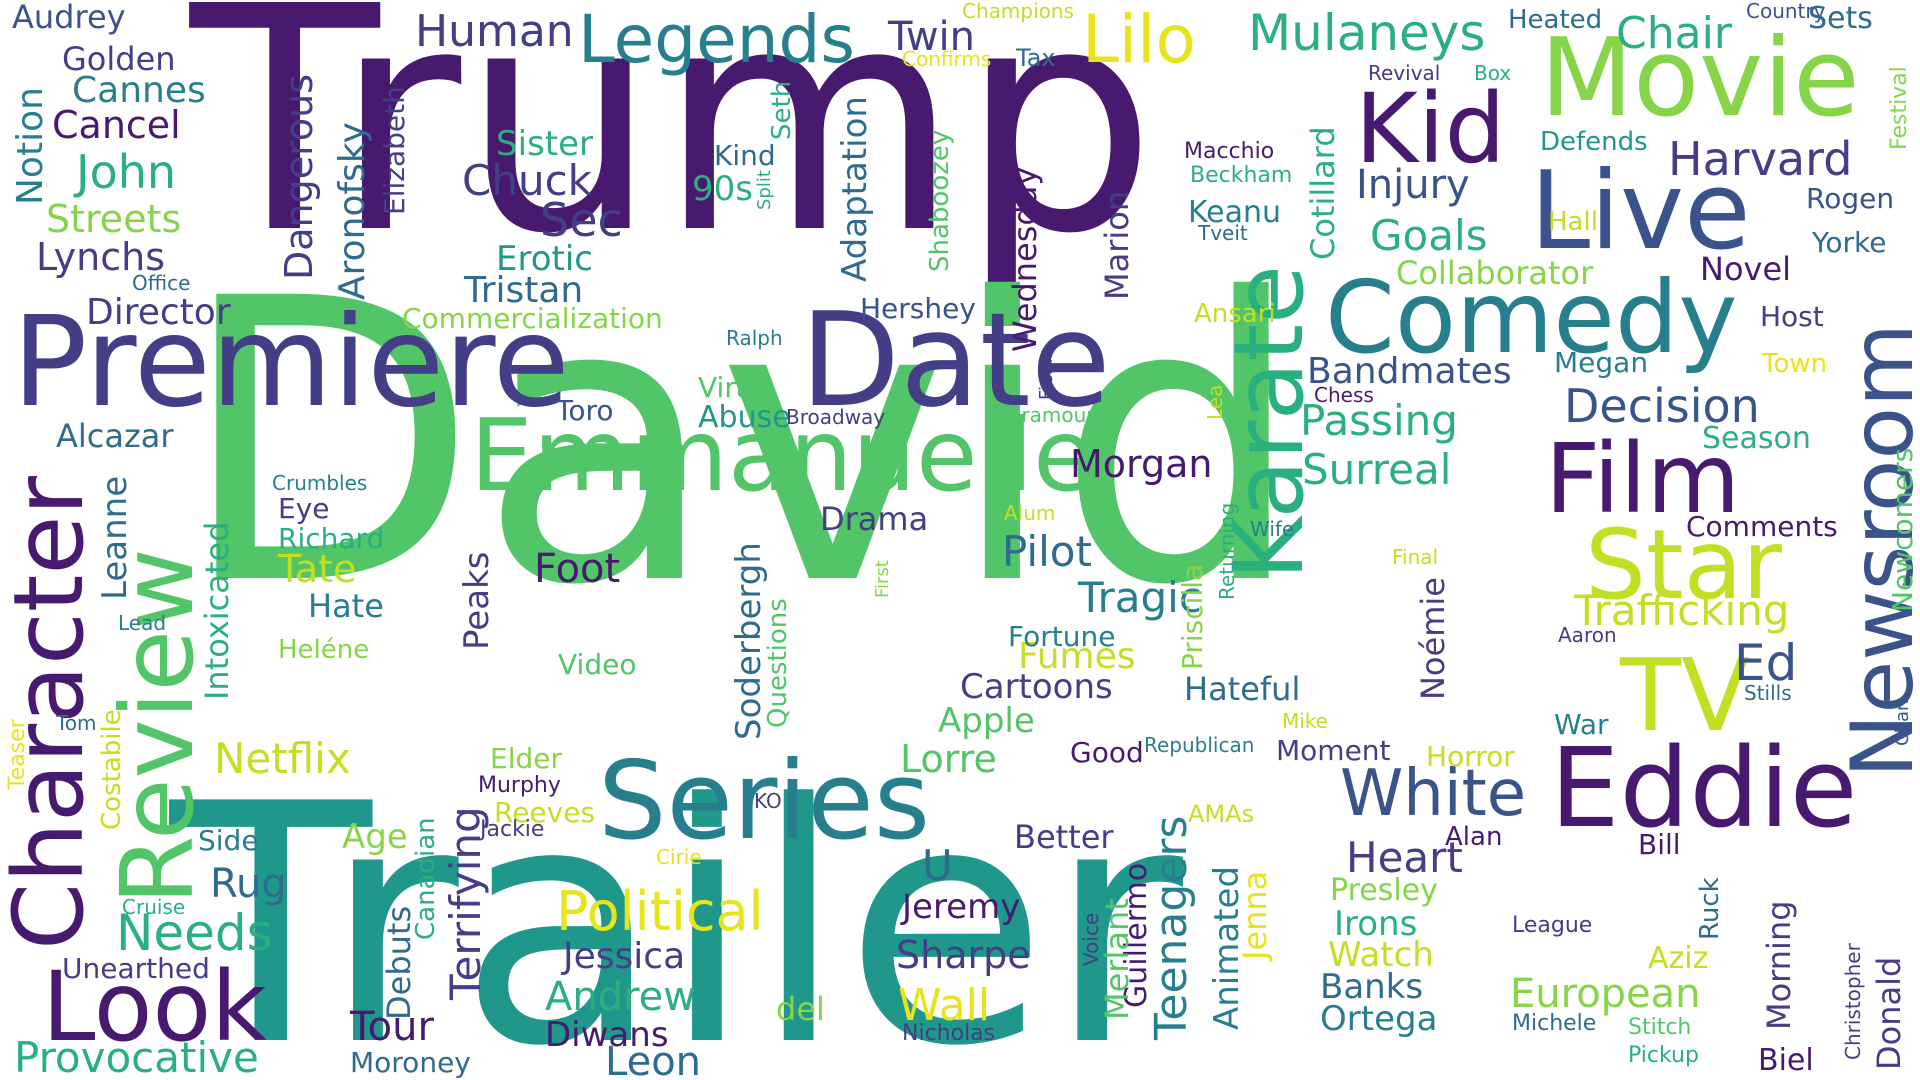  Describe the element at coordinates (115, 538) in the screenshot. I see `word-leanne: Leanne` at that location.